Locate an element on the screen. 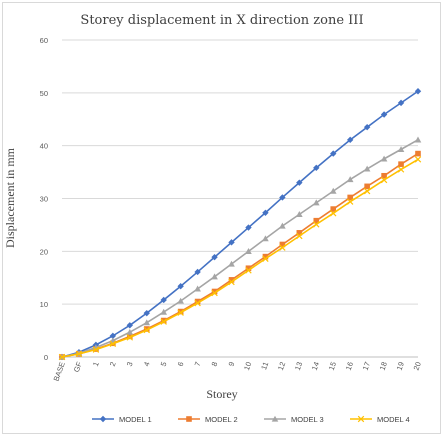 The image size is (445, 438). x-axis-ticks: BASE GF 1 2 3 4 5 6 7 8 9 10 11 12 13 14 15 16 17 18 19 20 is located at coordinates (237, 371).